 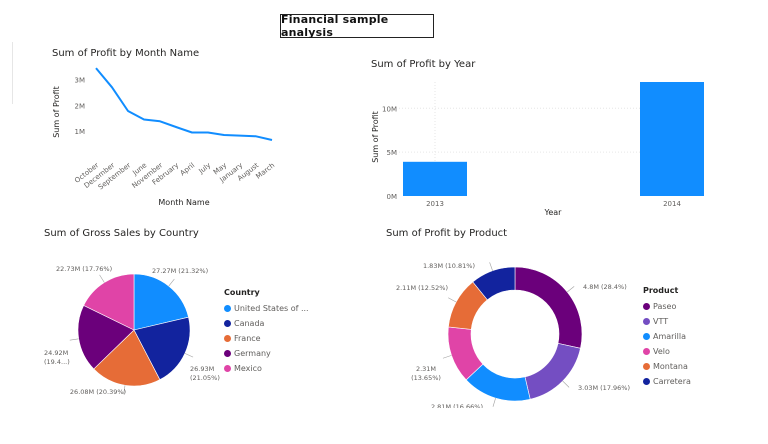 What do you see at coordinates (183, 202) in the screenshot?
I see `line-x-axis-title: Month Name` at bounding box center [183, 202].